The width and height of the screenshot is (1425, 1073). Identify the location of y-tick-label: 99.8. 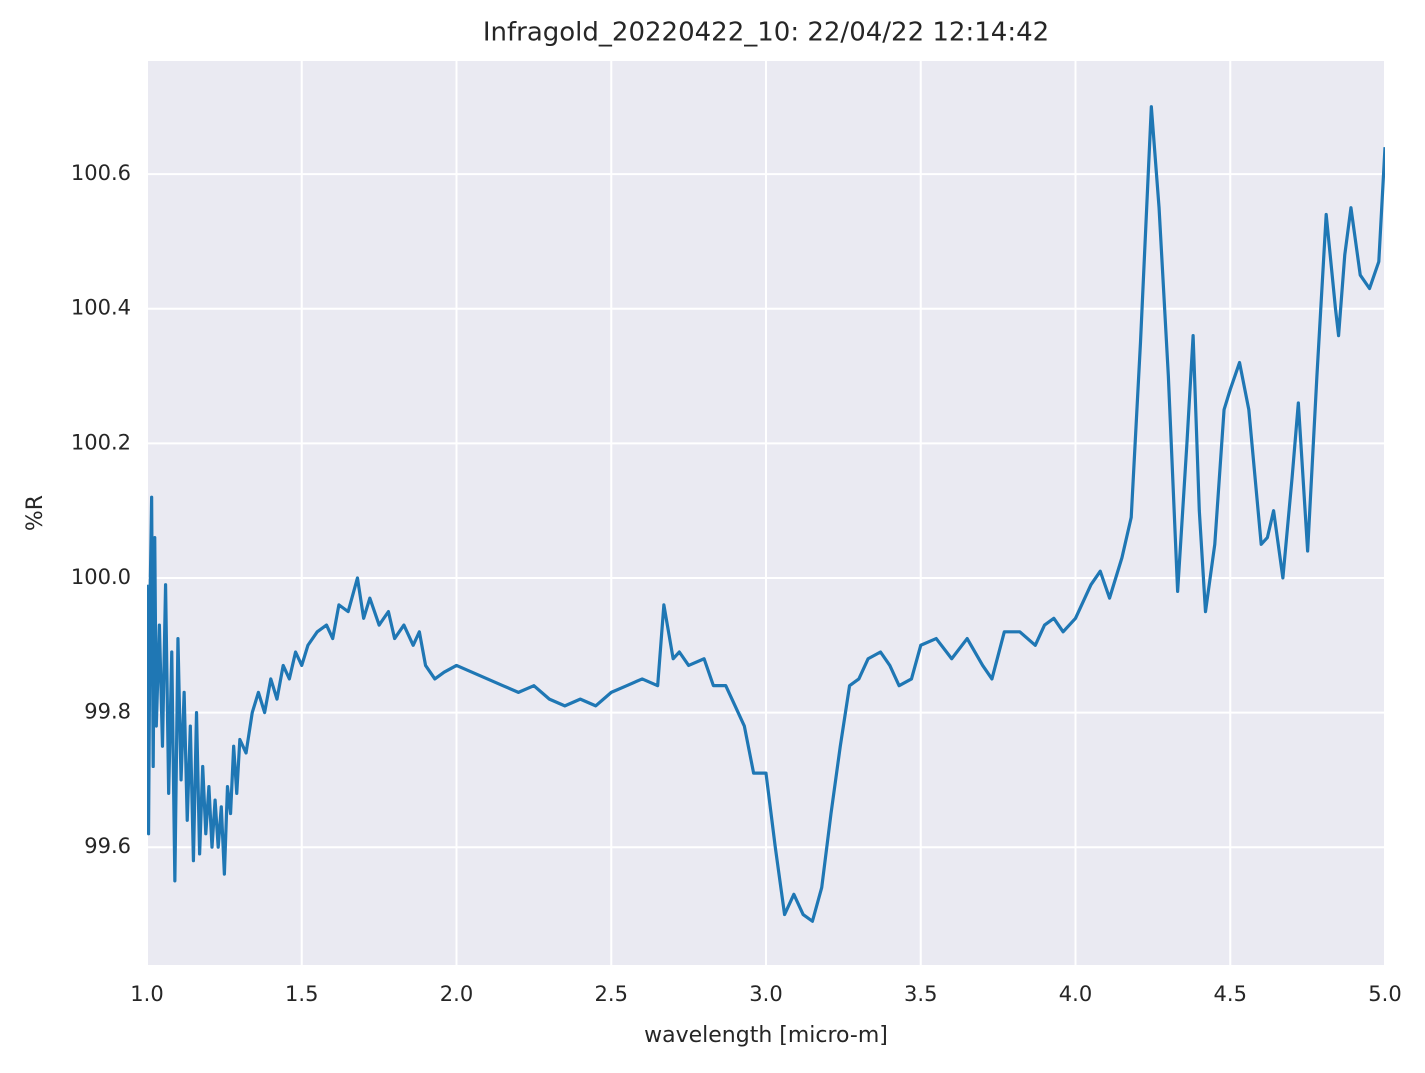
(107, 712).